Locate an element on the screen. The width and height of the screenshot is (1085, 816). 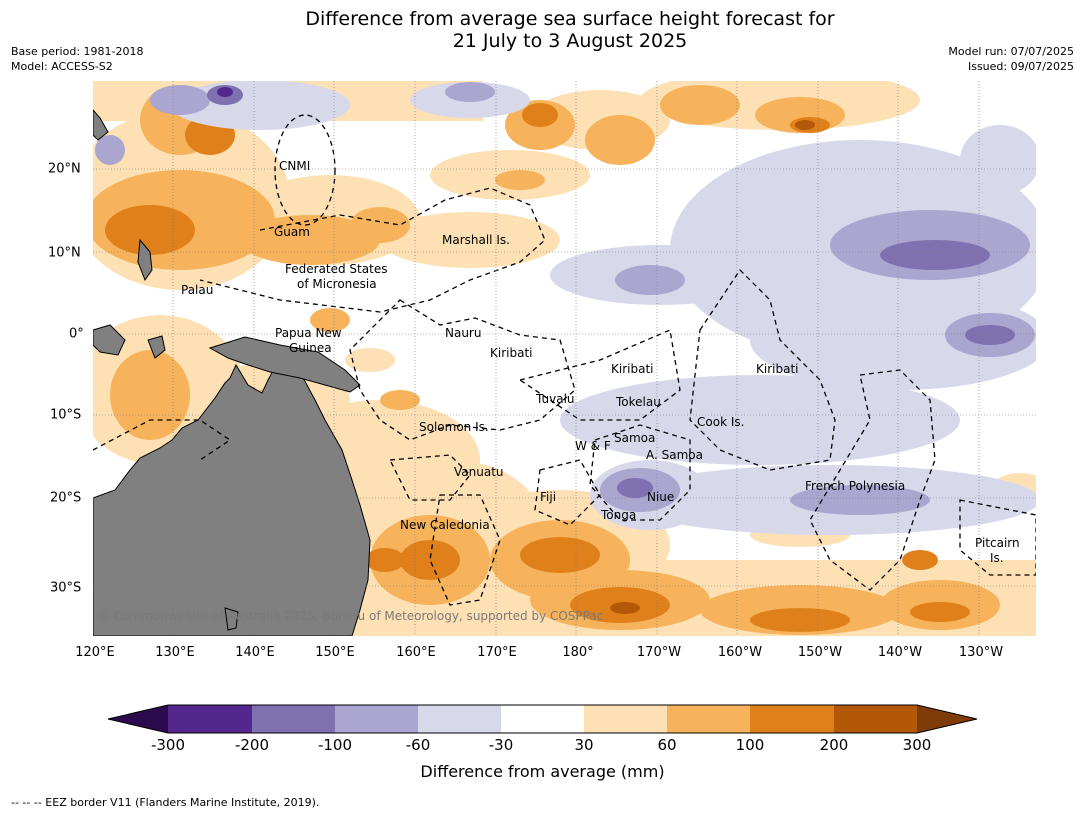
tasmania is located at coordinates (231, 619).